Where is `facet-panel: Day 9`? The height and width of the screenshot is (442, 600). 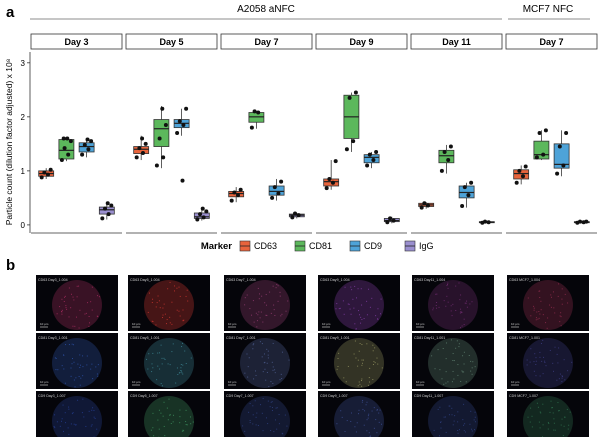
facet-panel: Day 9 is located at coordinates (361, 133).